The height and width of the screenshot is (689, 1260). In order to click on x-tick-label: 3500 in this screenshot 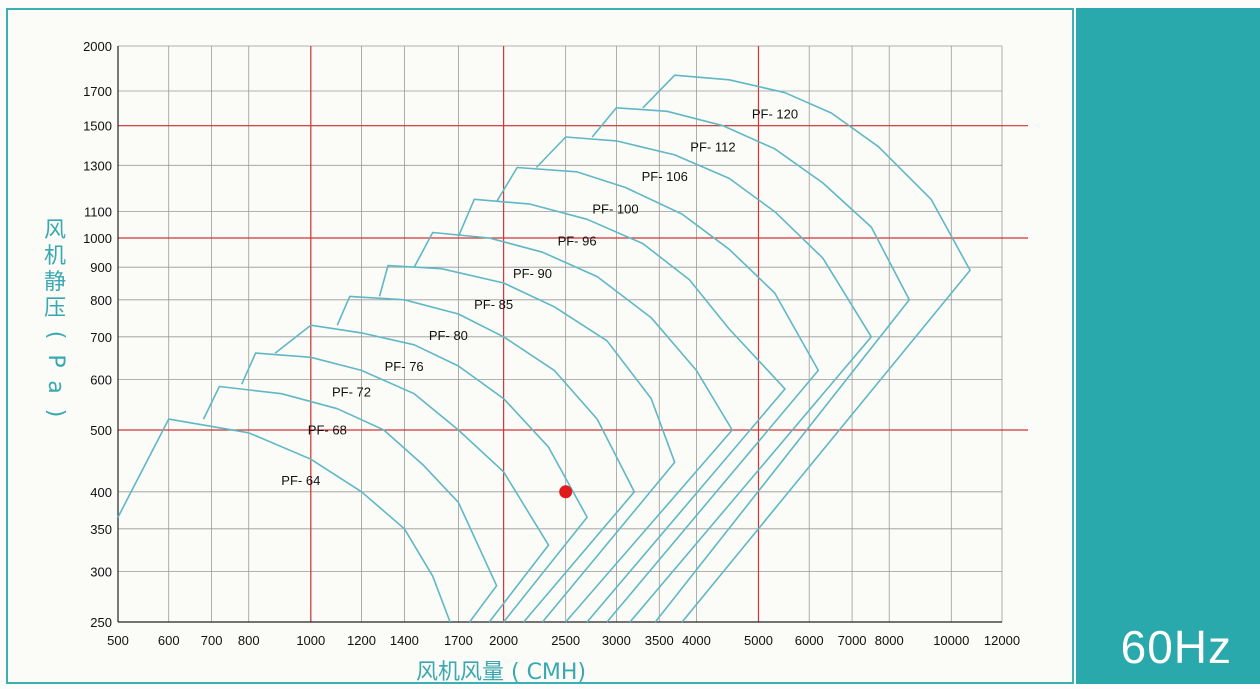, I will do `click(659, 640)`.